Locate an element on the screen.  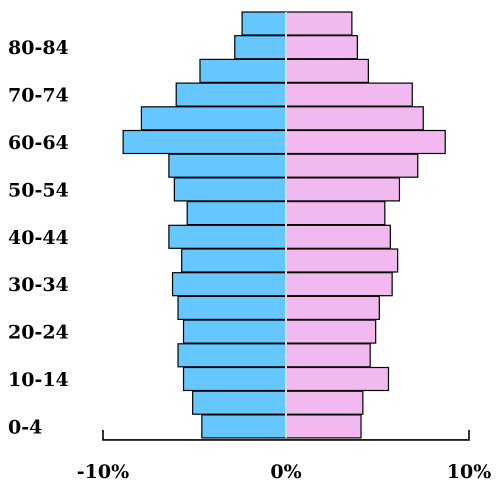
y-tick-label-40-44: 40-44 is located at coordinates (38, 238).